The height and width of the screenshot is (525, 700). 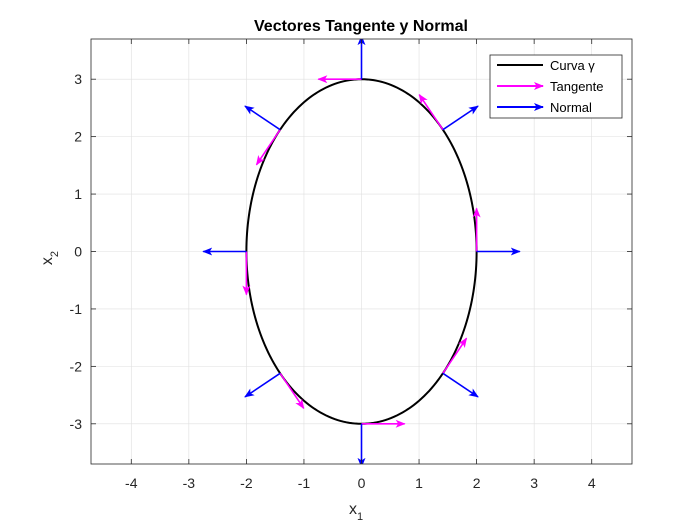 What do you see at coordinates (78, 252) in the screenshot?
I see `y-tick-label: 0` at bounding box center [78, 252].